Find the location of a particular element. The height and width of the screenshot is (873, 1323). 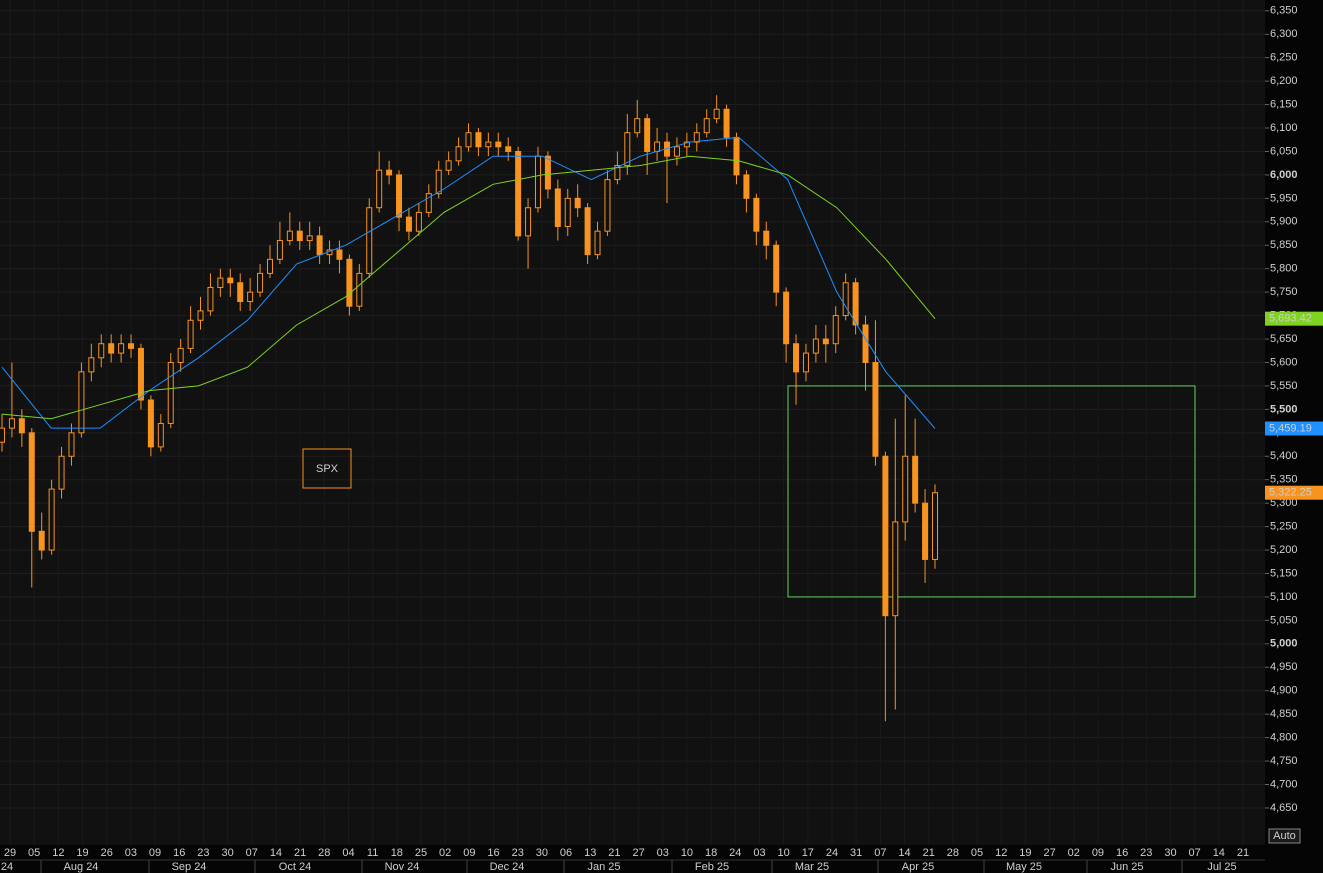

x-tick-label: 05 is located at coordinates (34, 853).